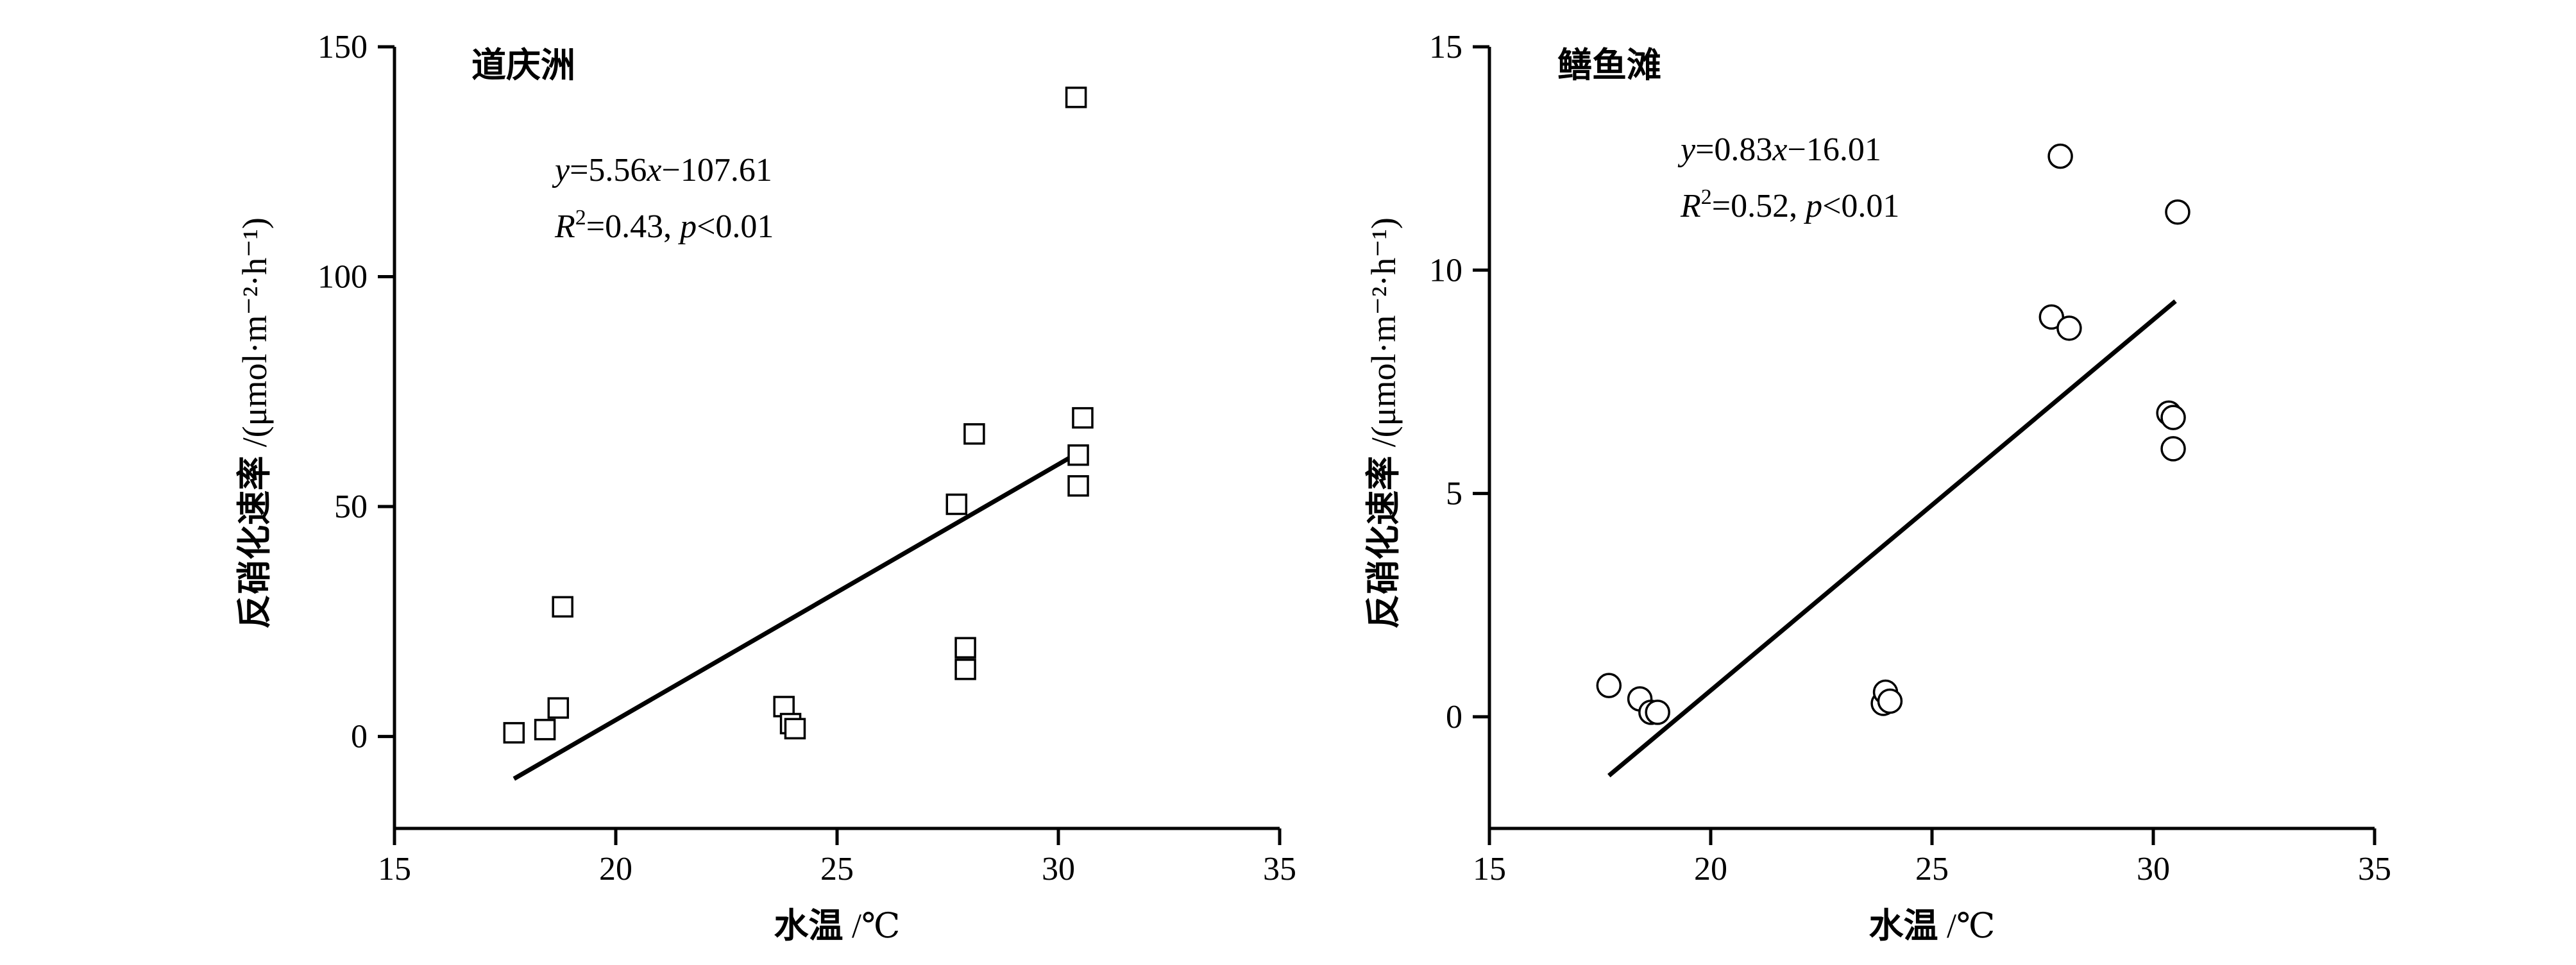 The height and width of the screenshot is (965, 2576). What do you see at coordinates (1733, 149) in the screenshot?
I see `equation-slope: =0.83` at bounding box center [1733, 149].